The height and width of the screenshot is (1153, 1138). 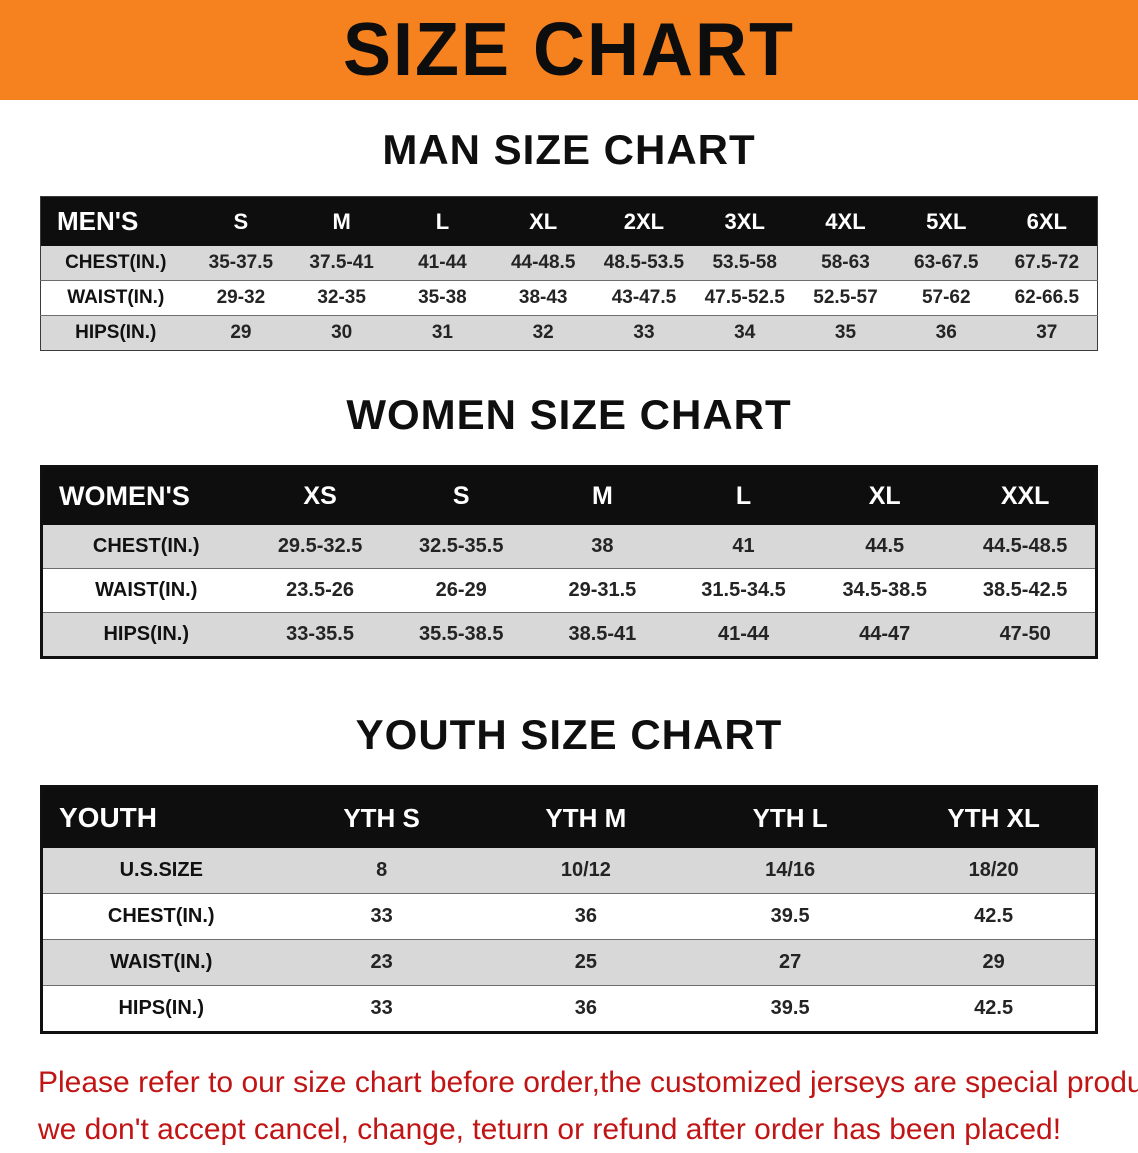 I want to click on size-value-cell: 52.5-57, so click(x=845, y=298).